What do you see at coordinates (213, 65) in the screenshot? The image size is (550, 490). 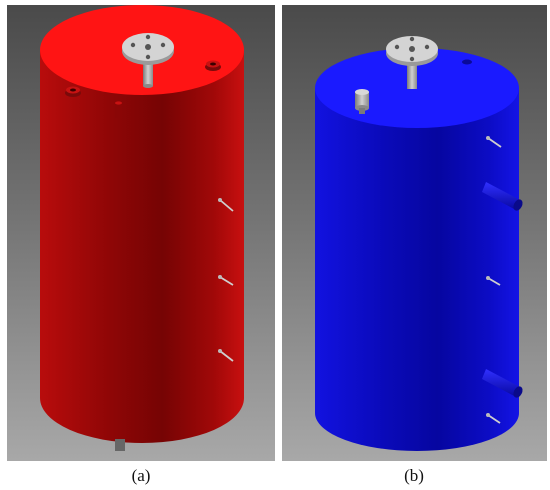 I see `lid-nozzle-right` at bounding box center [213, 65].